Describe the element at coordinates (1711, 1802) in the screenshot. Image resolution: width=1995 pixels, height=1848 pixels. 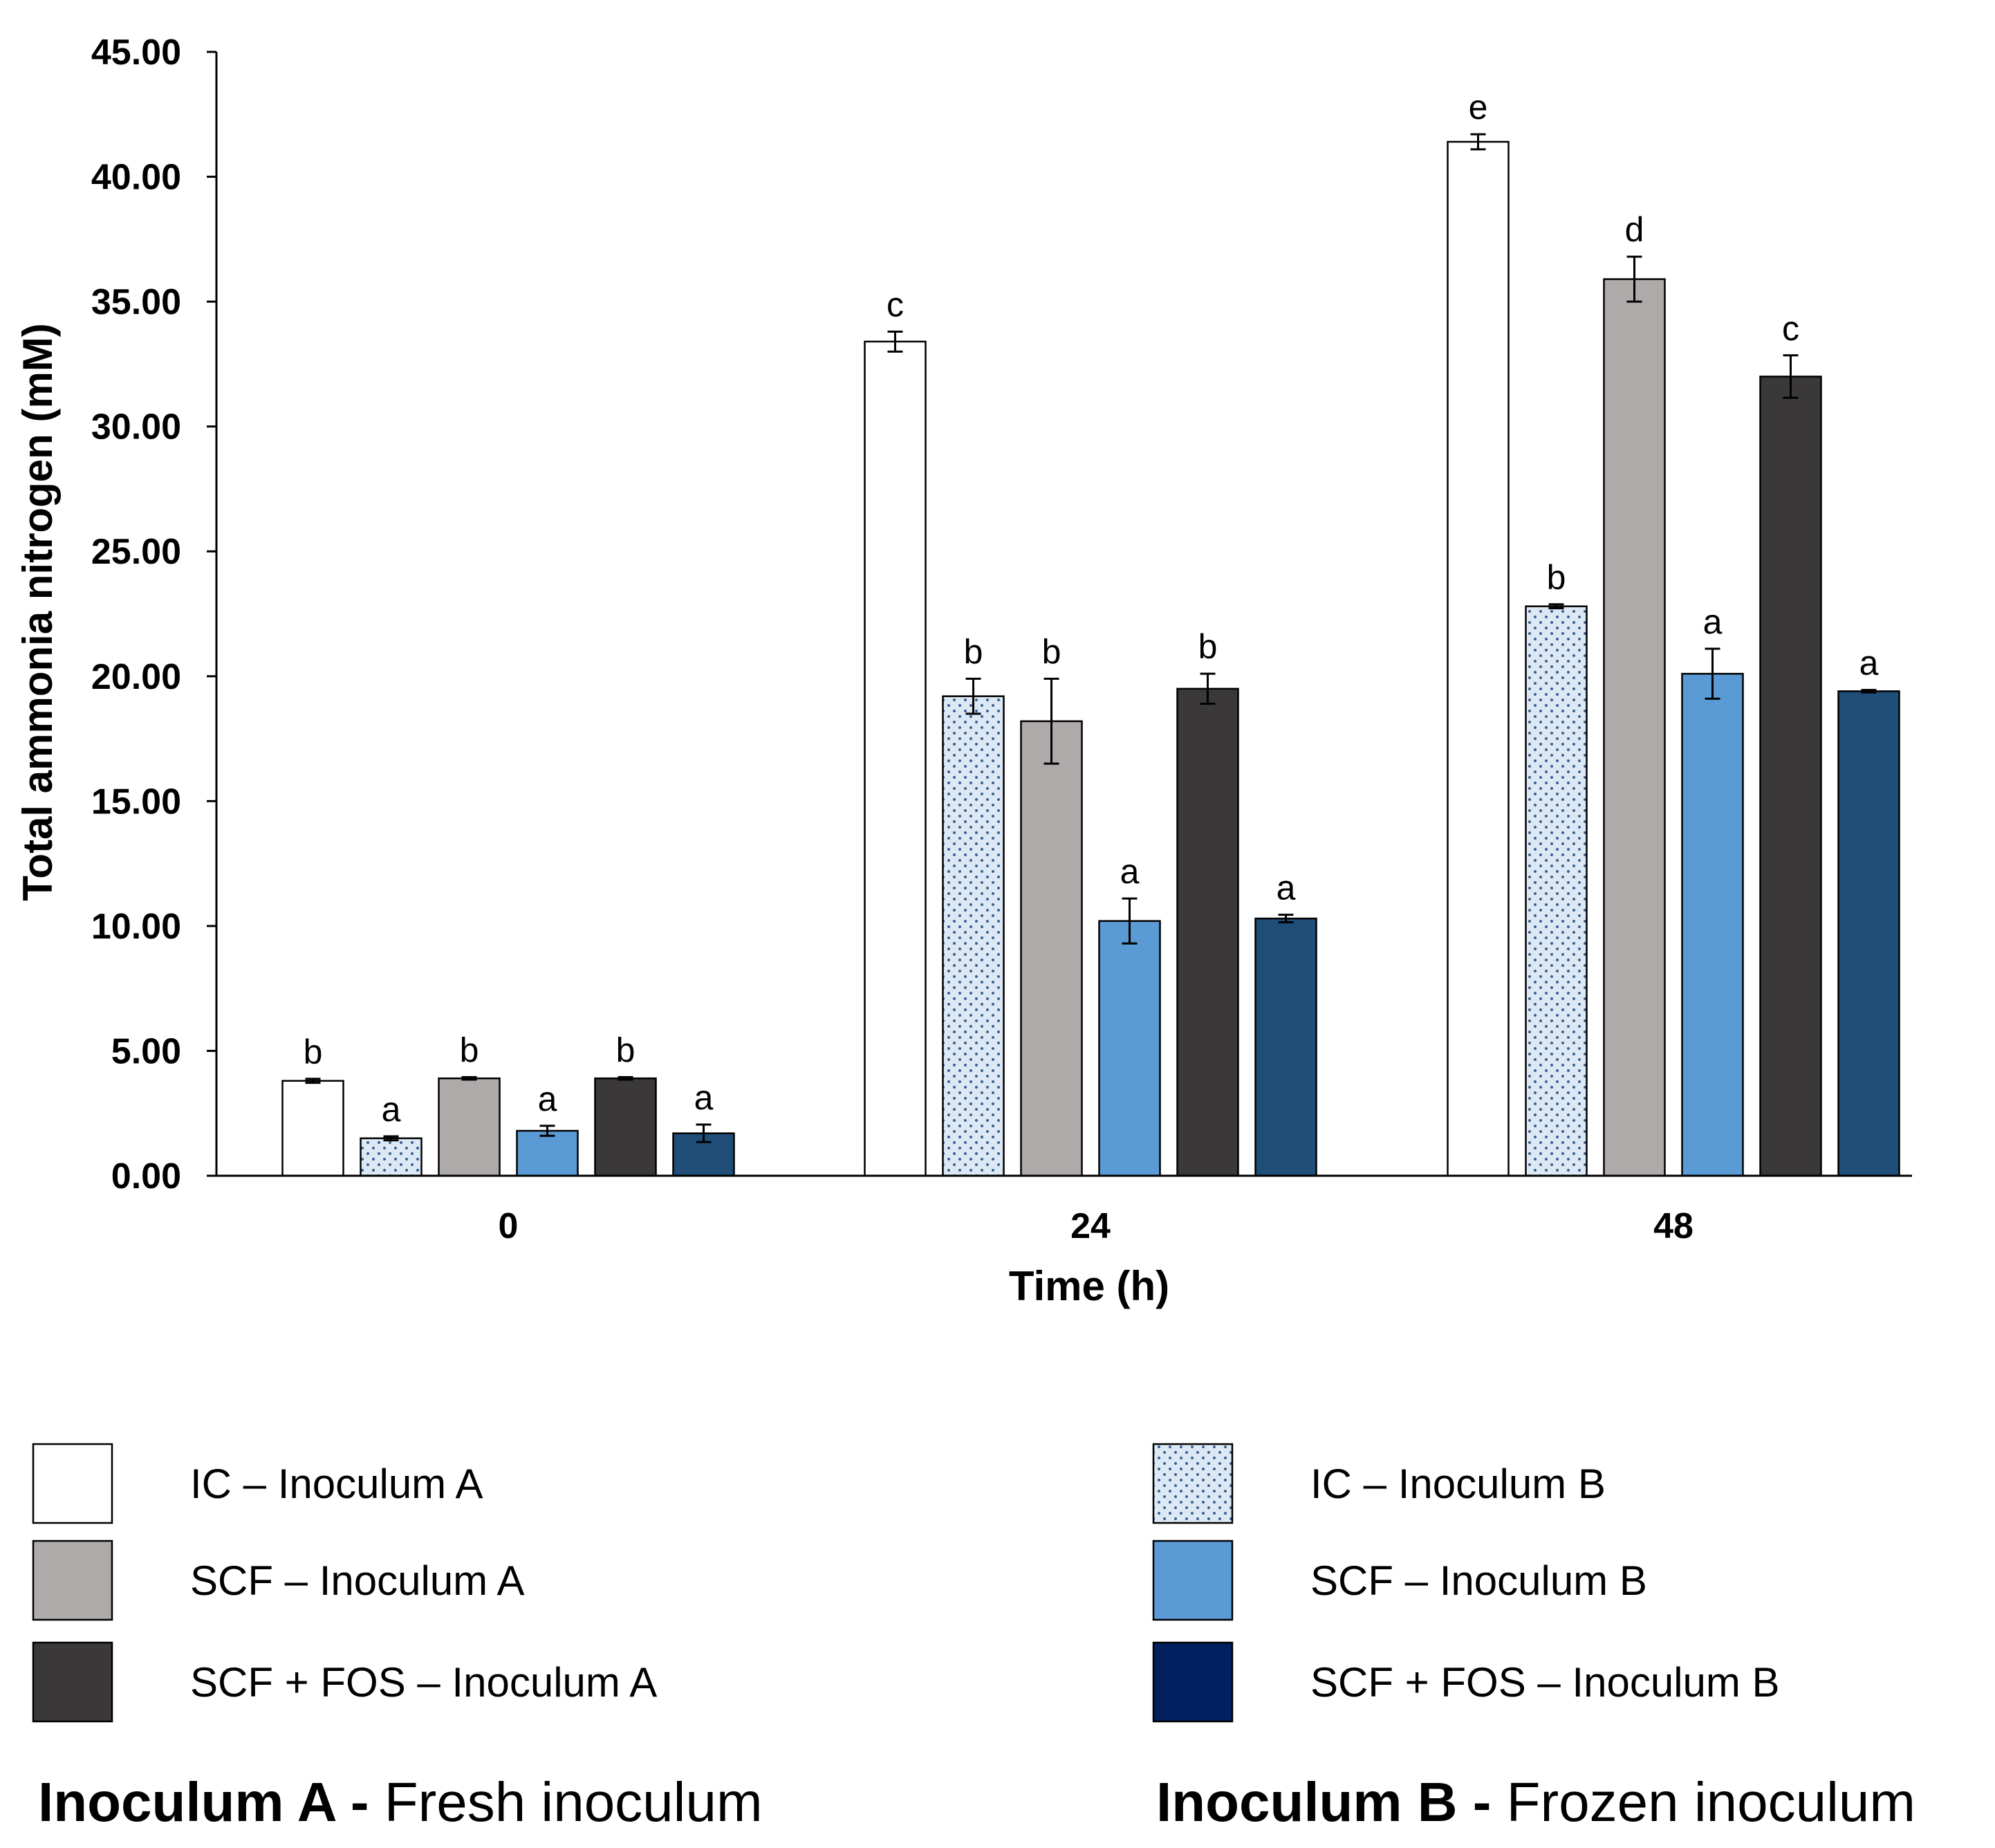
I see `inoculum-note-text: Frozen inoculum` at that location.